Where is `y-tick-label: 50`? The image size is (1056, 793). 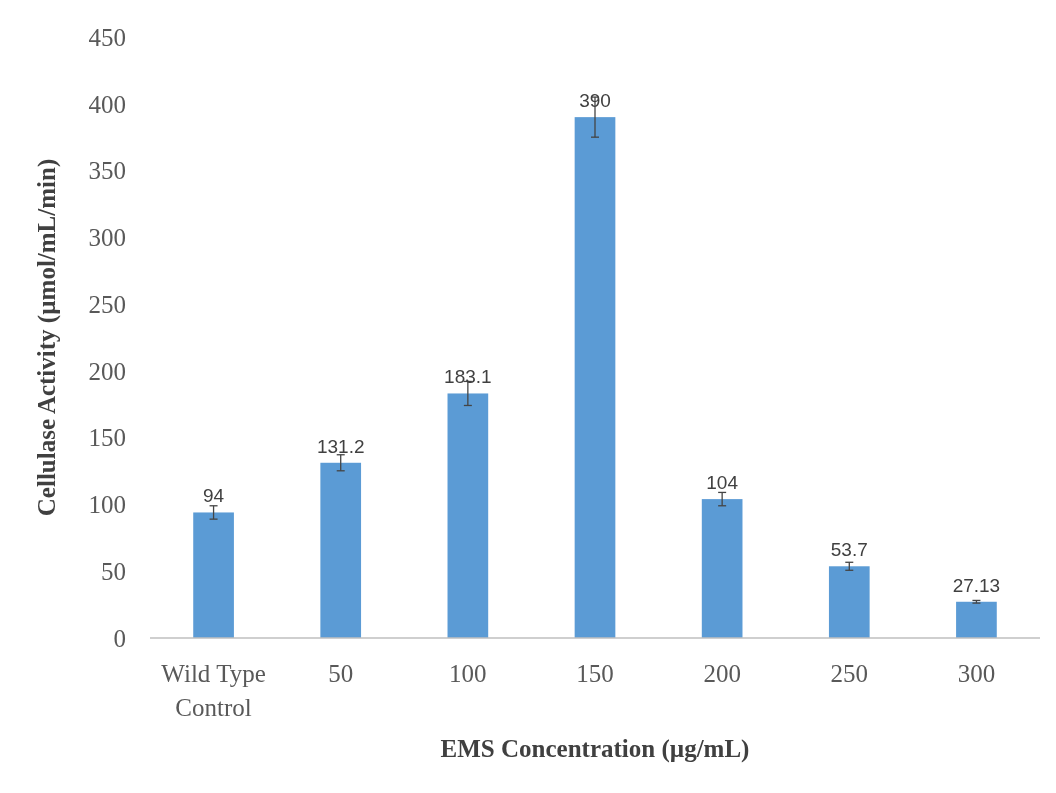 y-tick-label: 50 is located at coordinates (113, 571).